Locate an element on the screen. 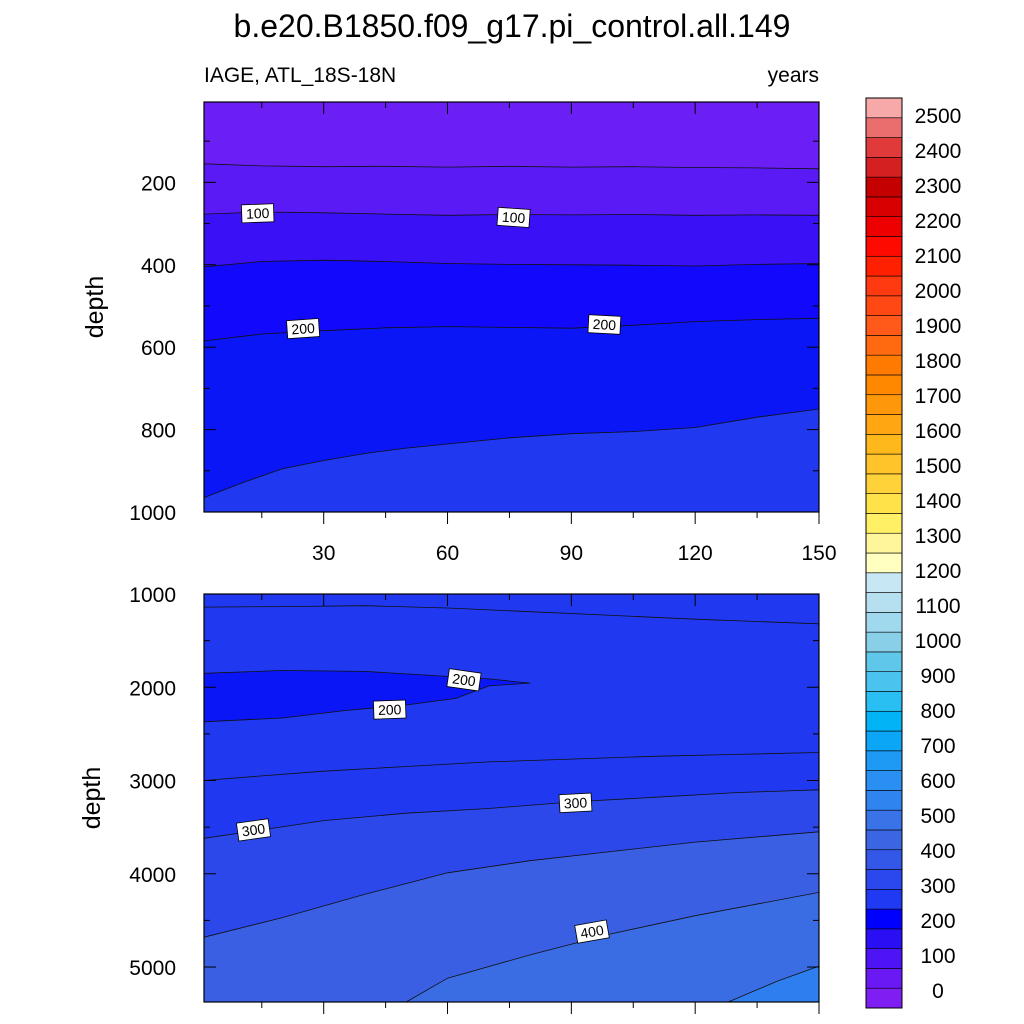  colorbar-frame is located at coordinates (884, 553).